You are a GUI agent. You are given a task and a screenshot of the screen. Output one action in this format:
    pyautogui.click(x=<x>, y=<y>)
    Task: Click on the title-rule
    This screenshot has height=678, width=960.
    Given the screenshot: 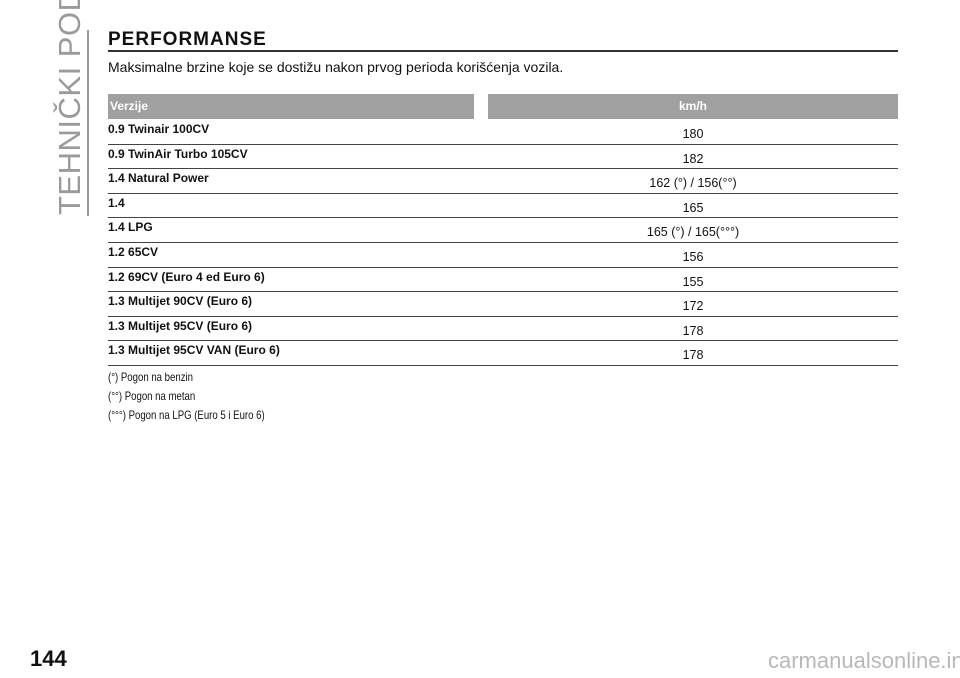 What is the action you would take?
    pyautogui.click(x=503, y=51)
    